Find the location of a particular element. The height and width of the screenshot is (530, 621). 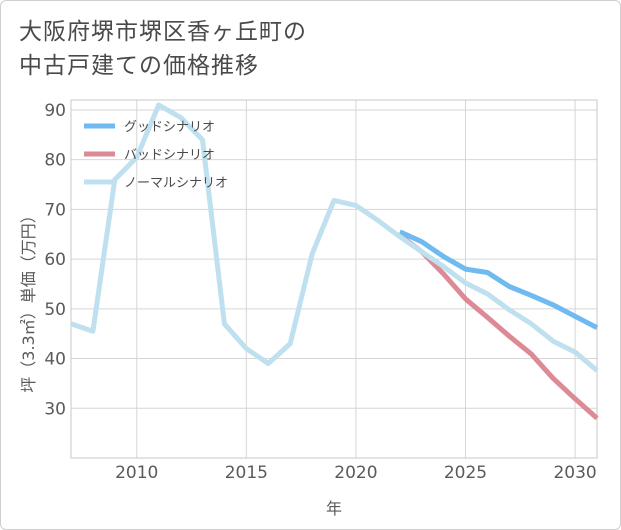

x-tick-label: 2010 is located at coordinates (136, 473).